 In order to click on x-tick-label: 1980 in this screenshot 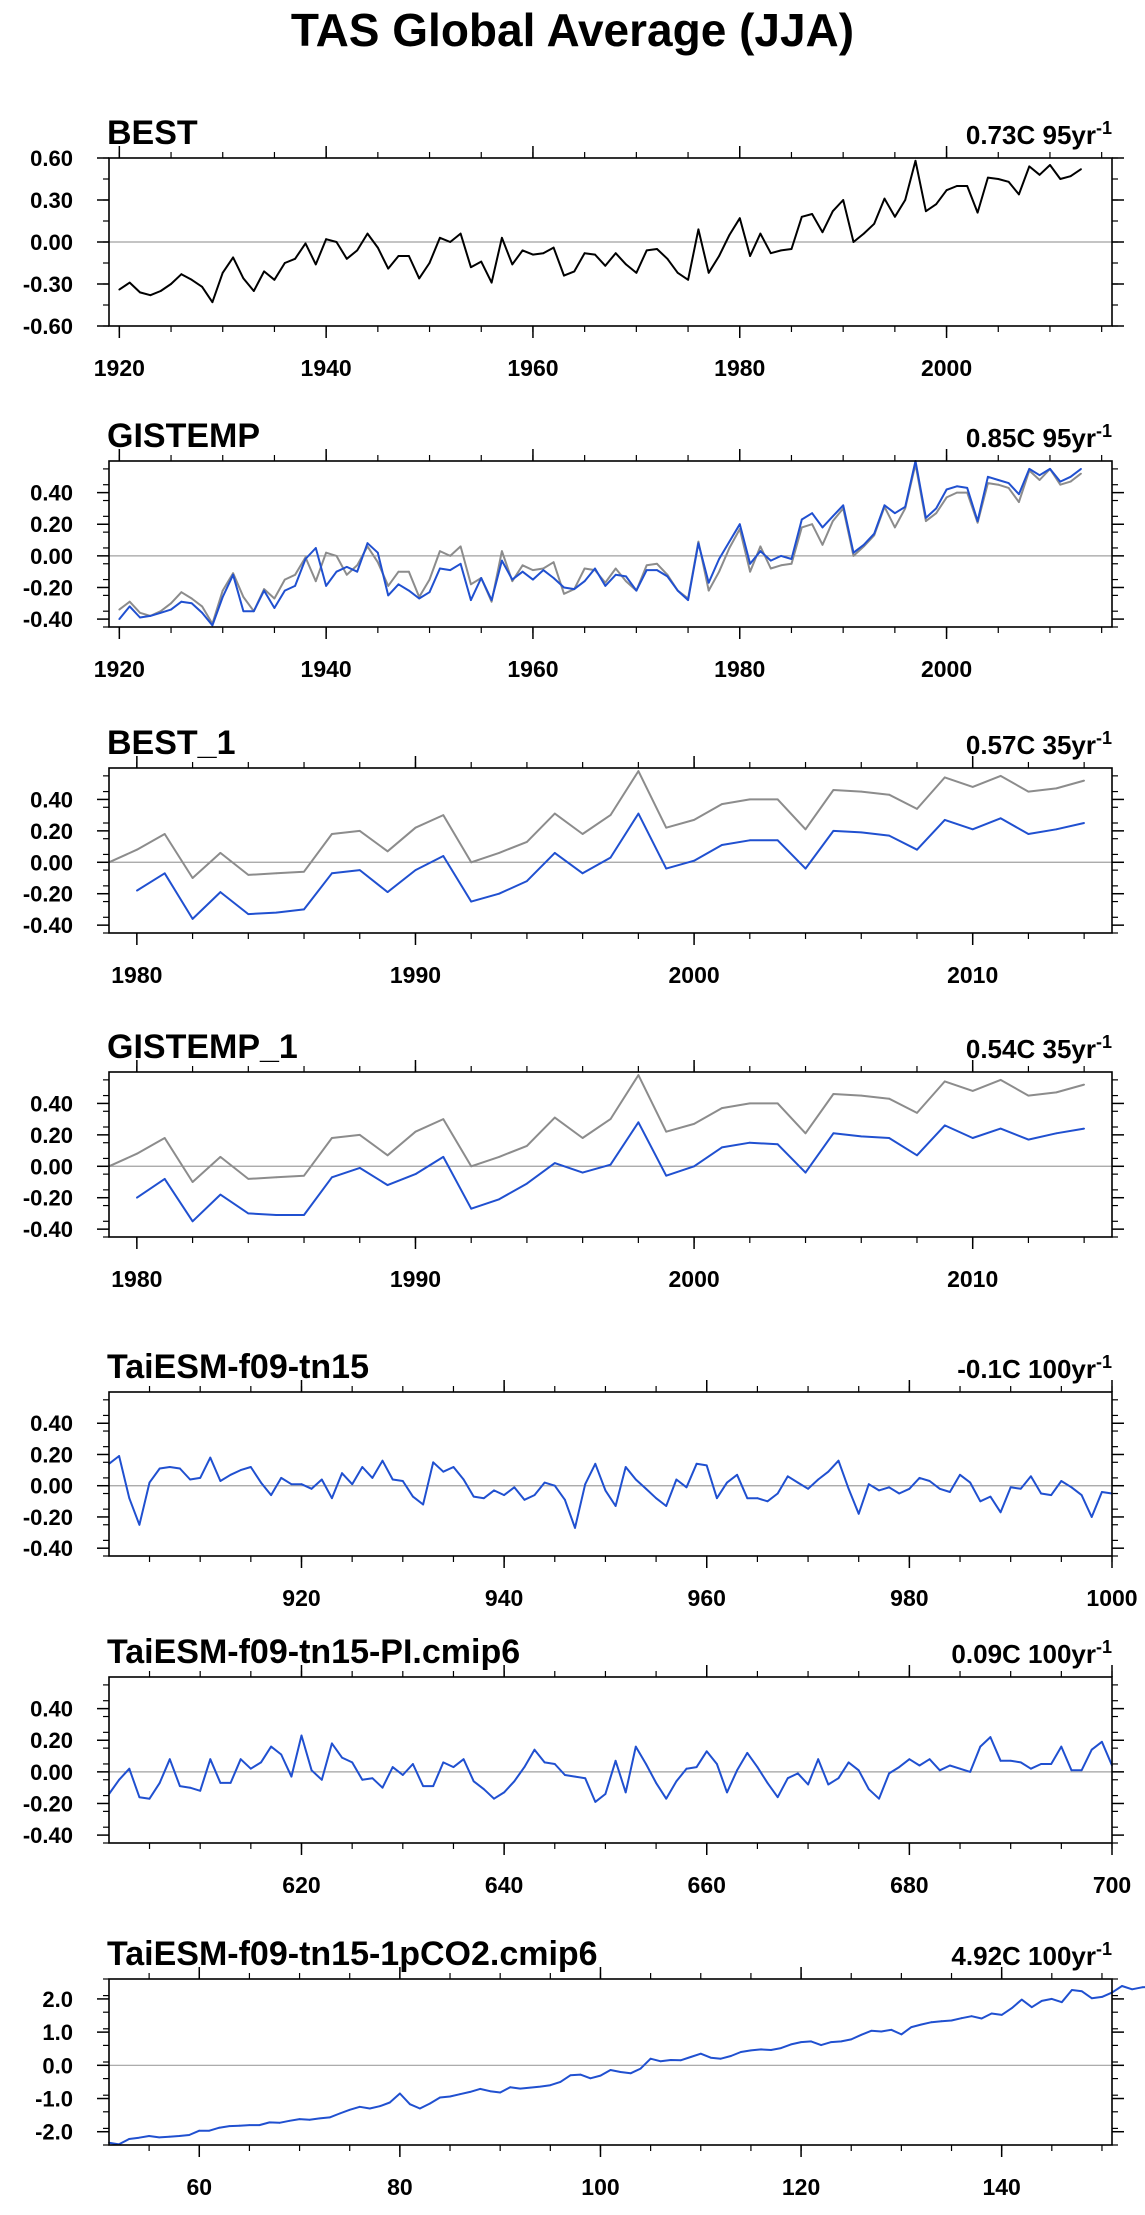, I will do `click(136, 975)`.